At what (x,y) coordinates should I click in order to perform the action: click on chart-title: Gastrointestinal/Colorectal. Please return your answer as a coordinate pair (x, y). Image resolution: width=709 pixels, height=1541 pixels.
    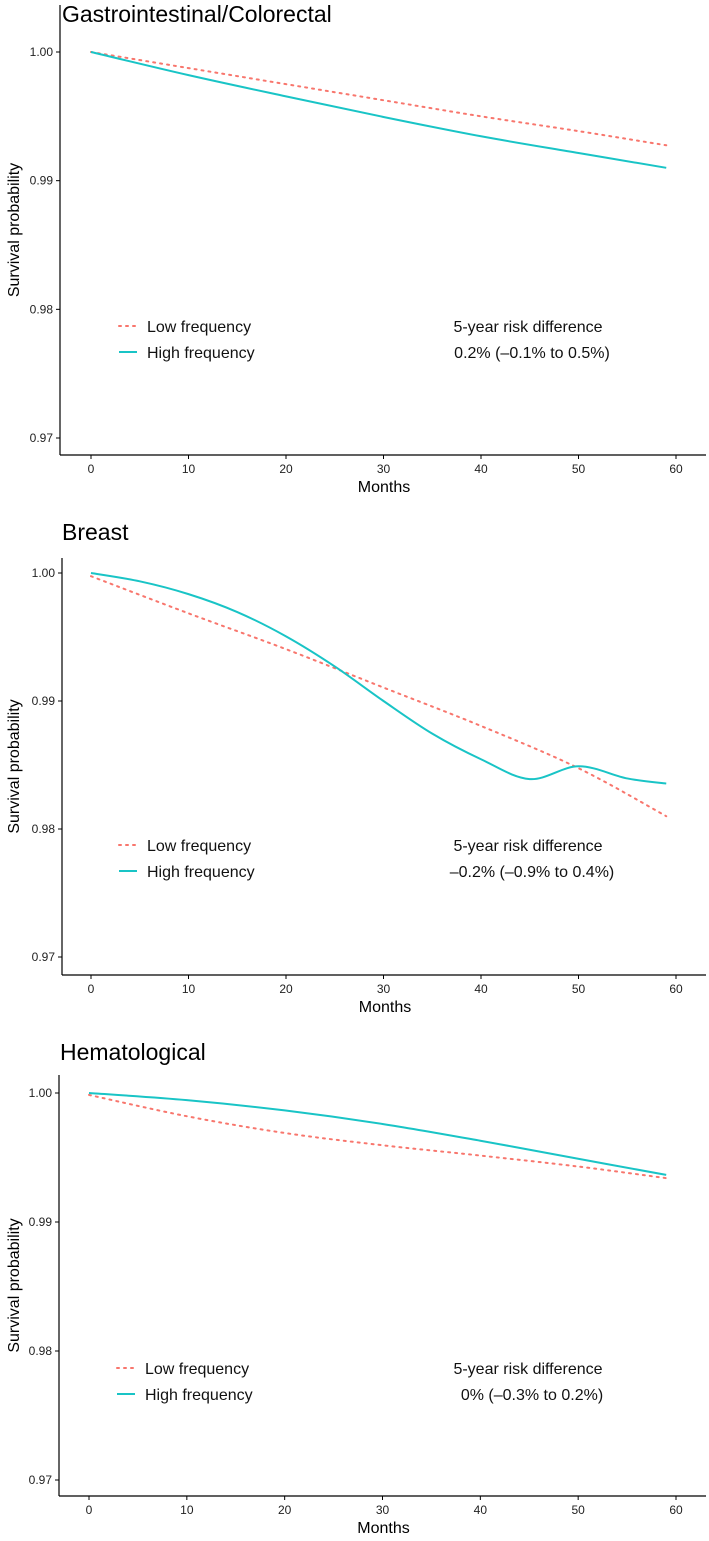
    Looking at the image, I should click on (197, 14).